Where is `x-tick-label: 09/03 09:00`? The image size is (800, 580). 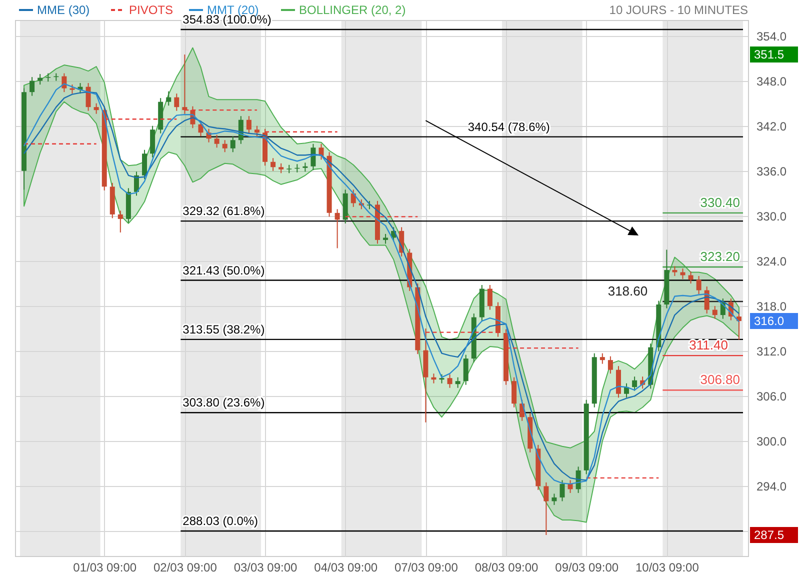
x-tick-label: 09/03 09:00 is located at coordinates (587, 567).